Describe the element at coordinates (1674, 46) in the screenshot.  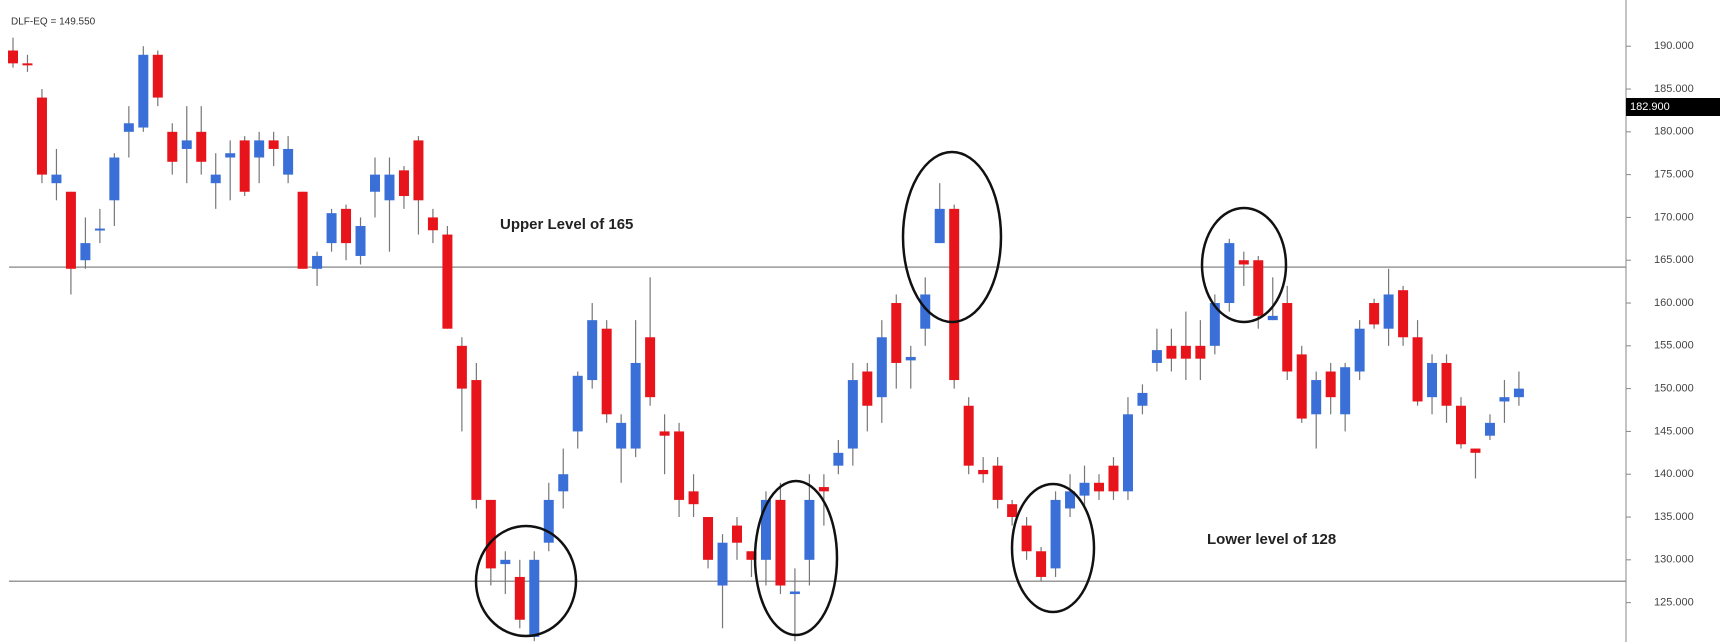
I see `y-tick-label: 190.000` at that location.